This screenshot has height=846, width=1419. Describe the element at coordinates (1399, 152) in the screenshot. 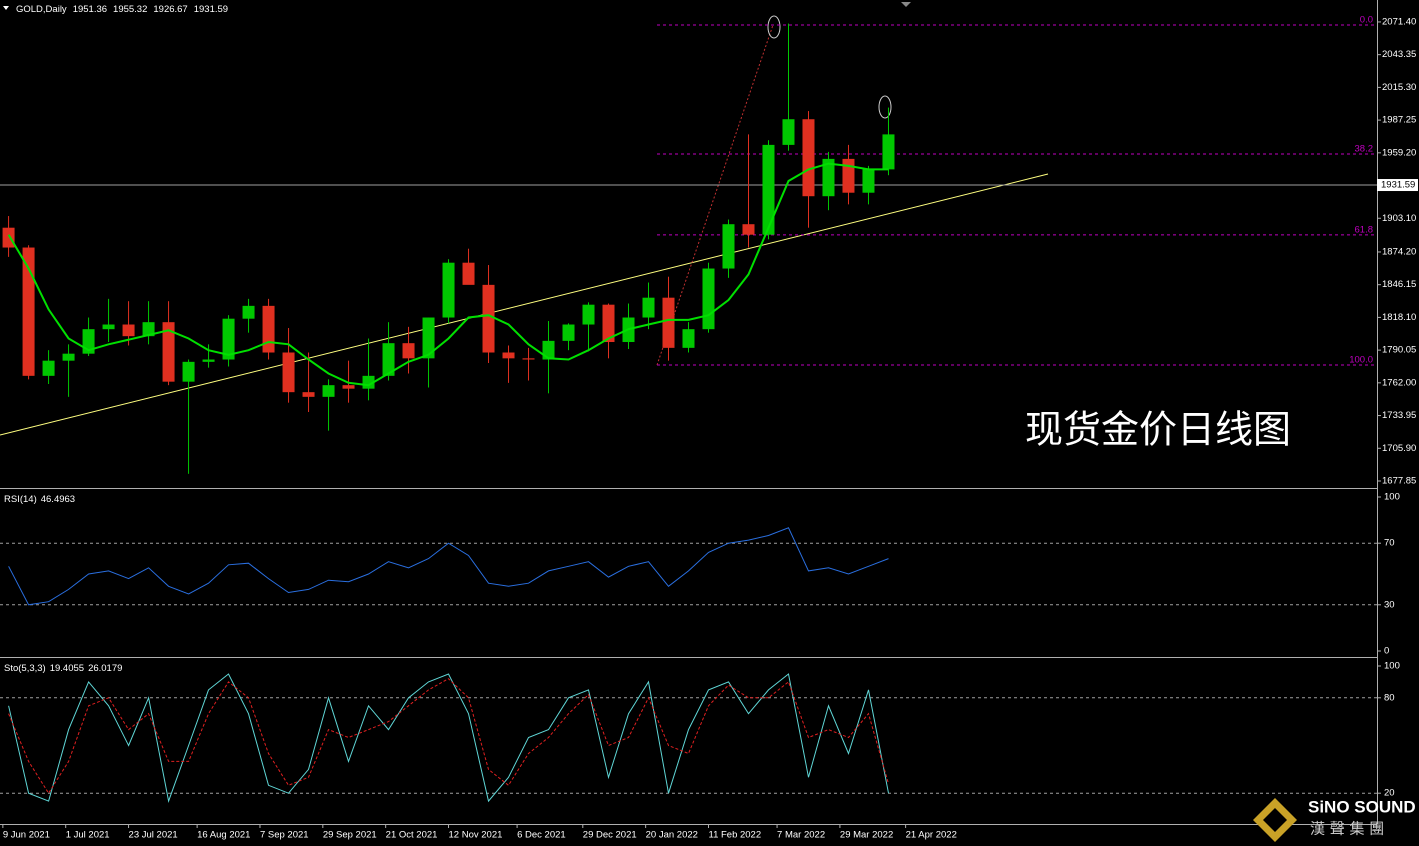

I see `y-tick-label: 1959.20` at that location.